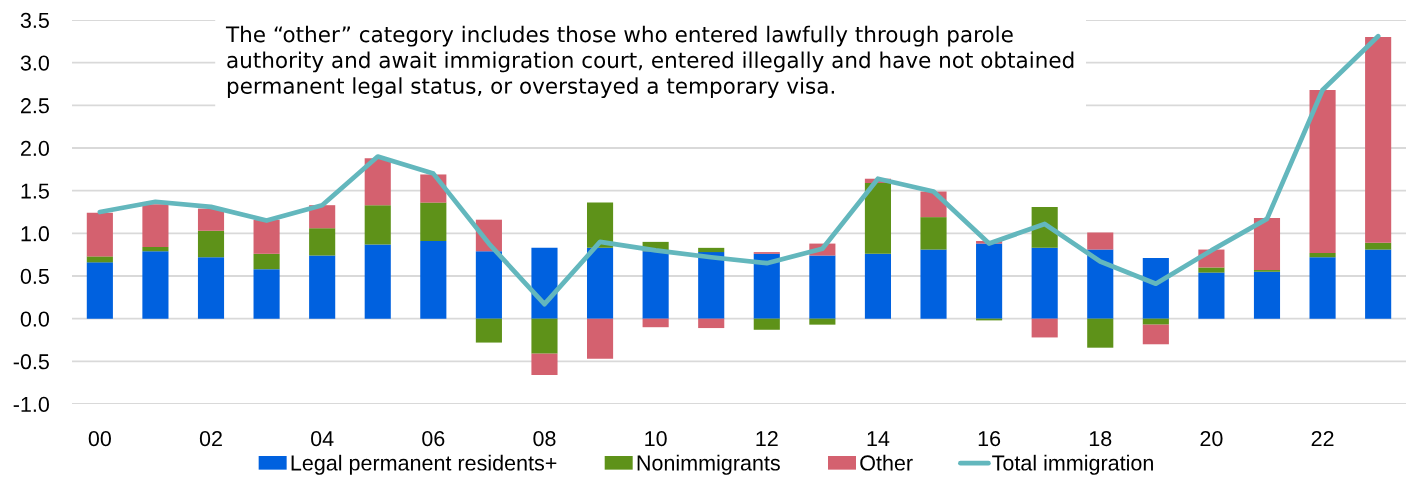  What do you see at coordinates (99, 438) in the screenshot?
I see `x-tick-label: 00` at bounding box center [99, 438].